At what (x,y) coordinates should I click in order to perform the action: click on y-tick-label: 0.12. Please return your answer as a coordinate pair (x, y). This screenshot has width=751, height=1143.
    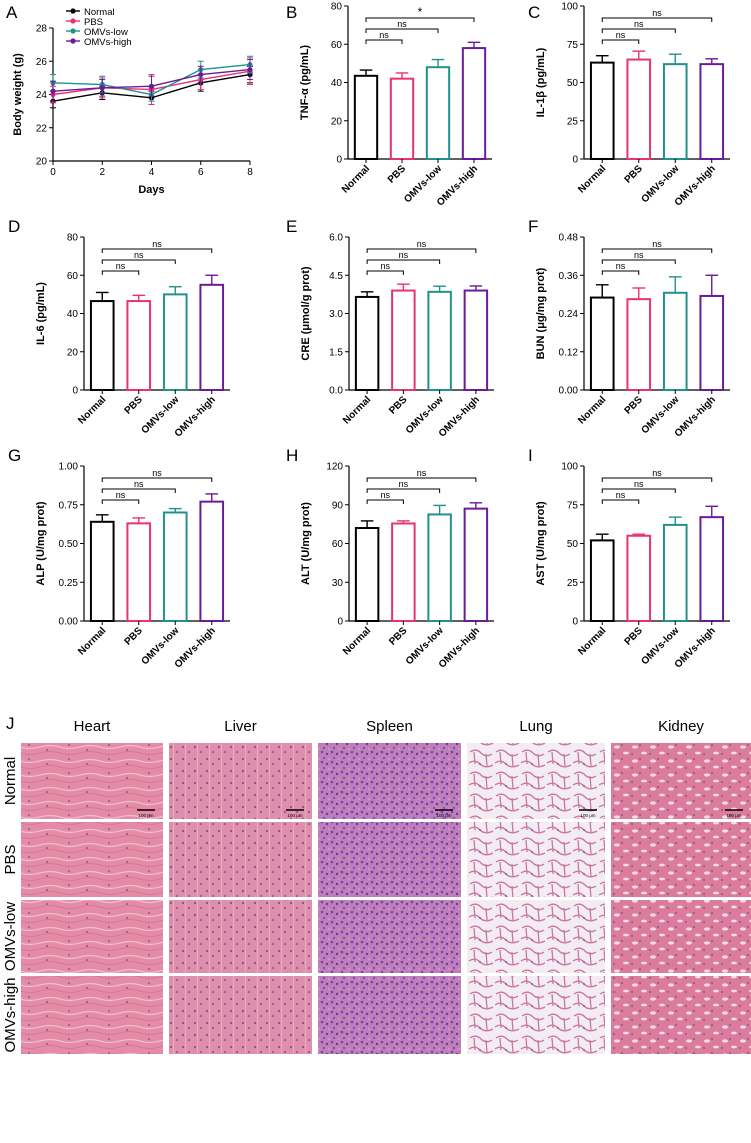
    Looking at the image, I should click on (569, 352).